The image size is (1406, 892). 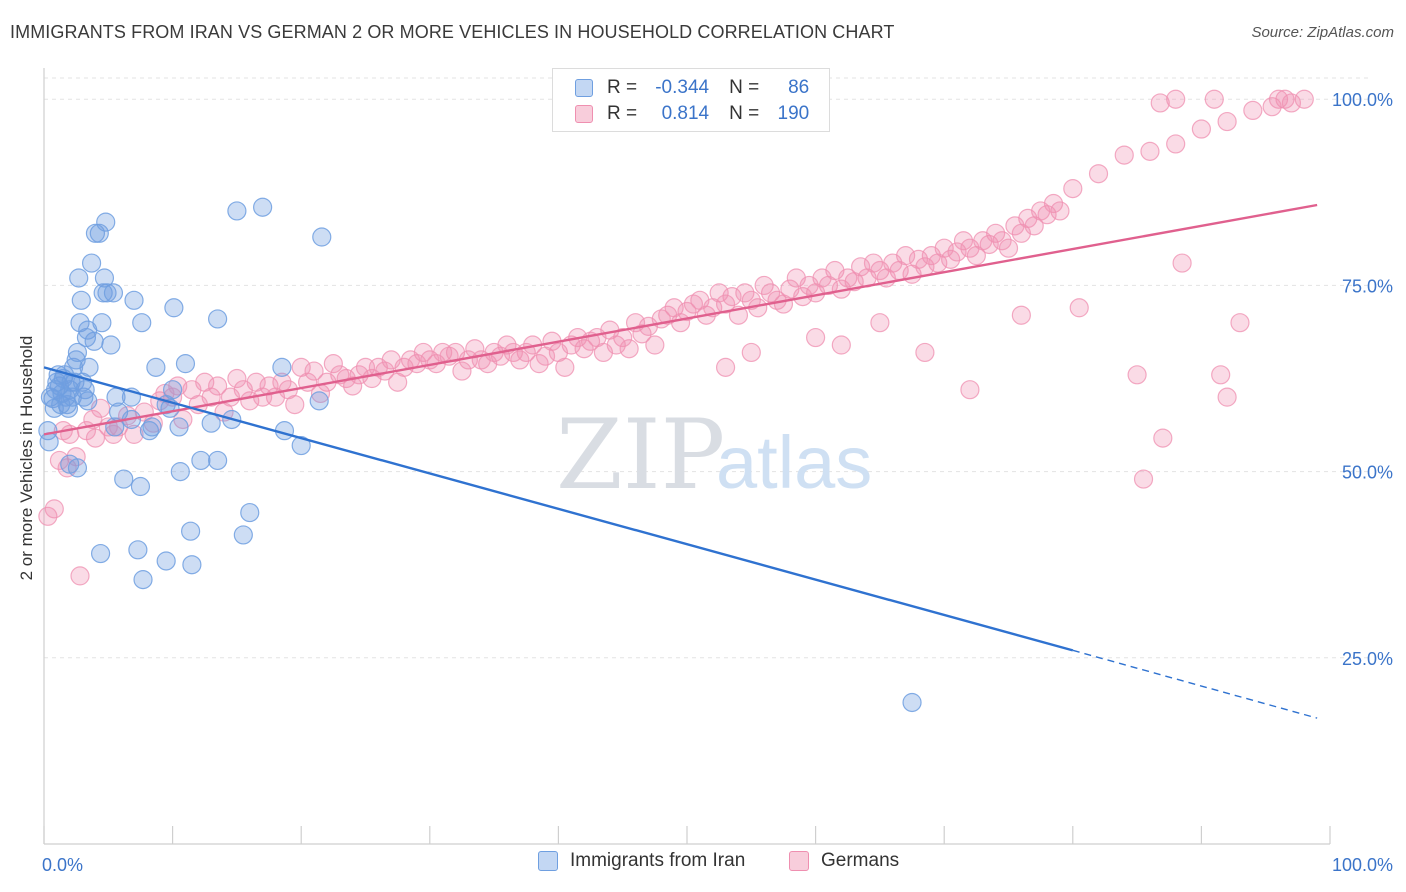 I want to click on x-tick-label: 100.0%, so click(x=1362, y=865).